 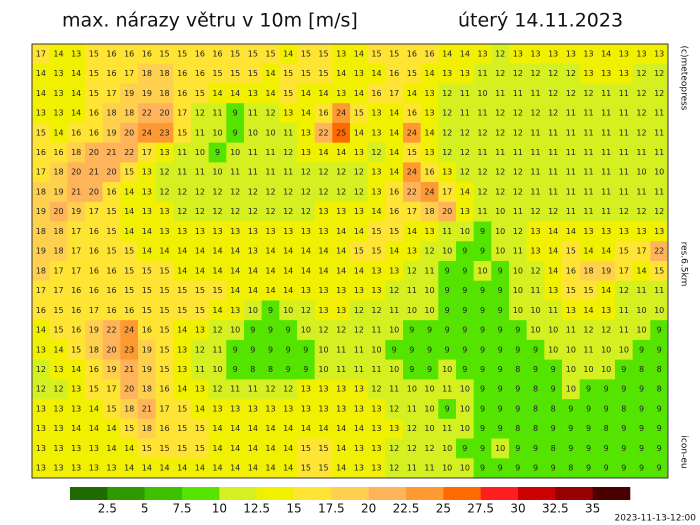 I want to click on cell-value: 17, so click(x=129, y=73).